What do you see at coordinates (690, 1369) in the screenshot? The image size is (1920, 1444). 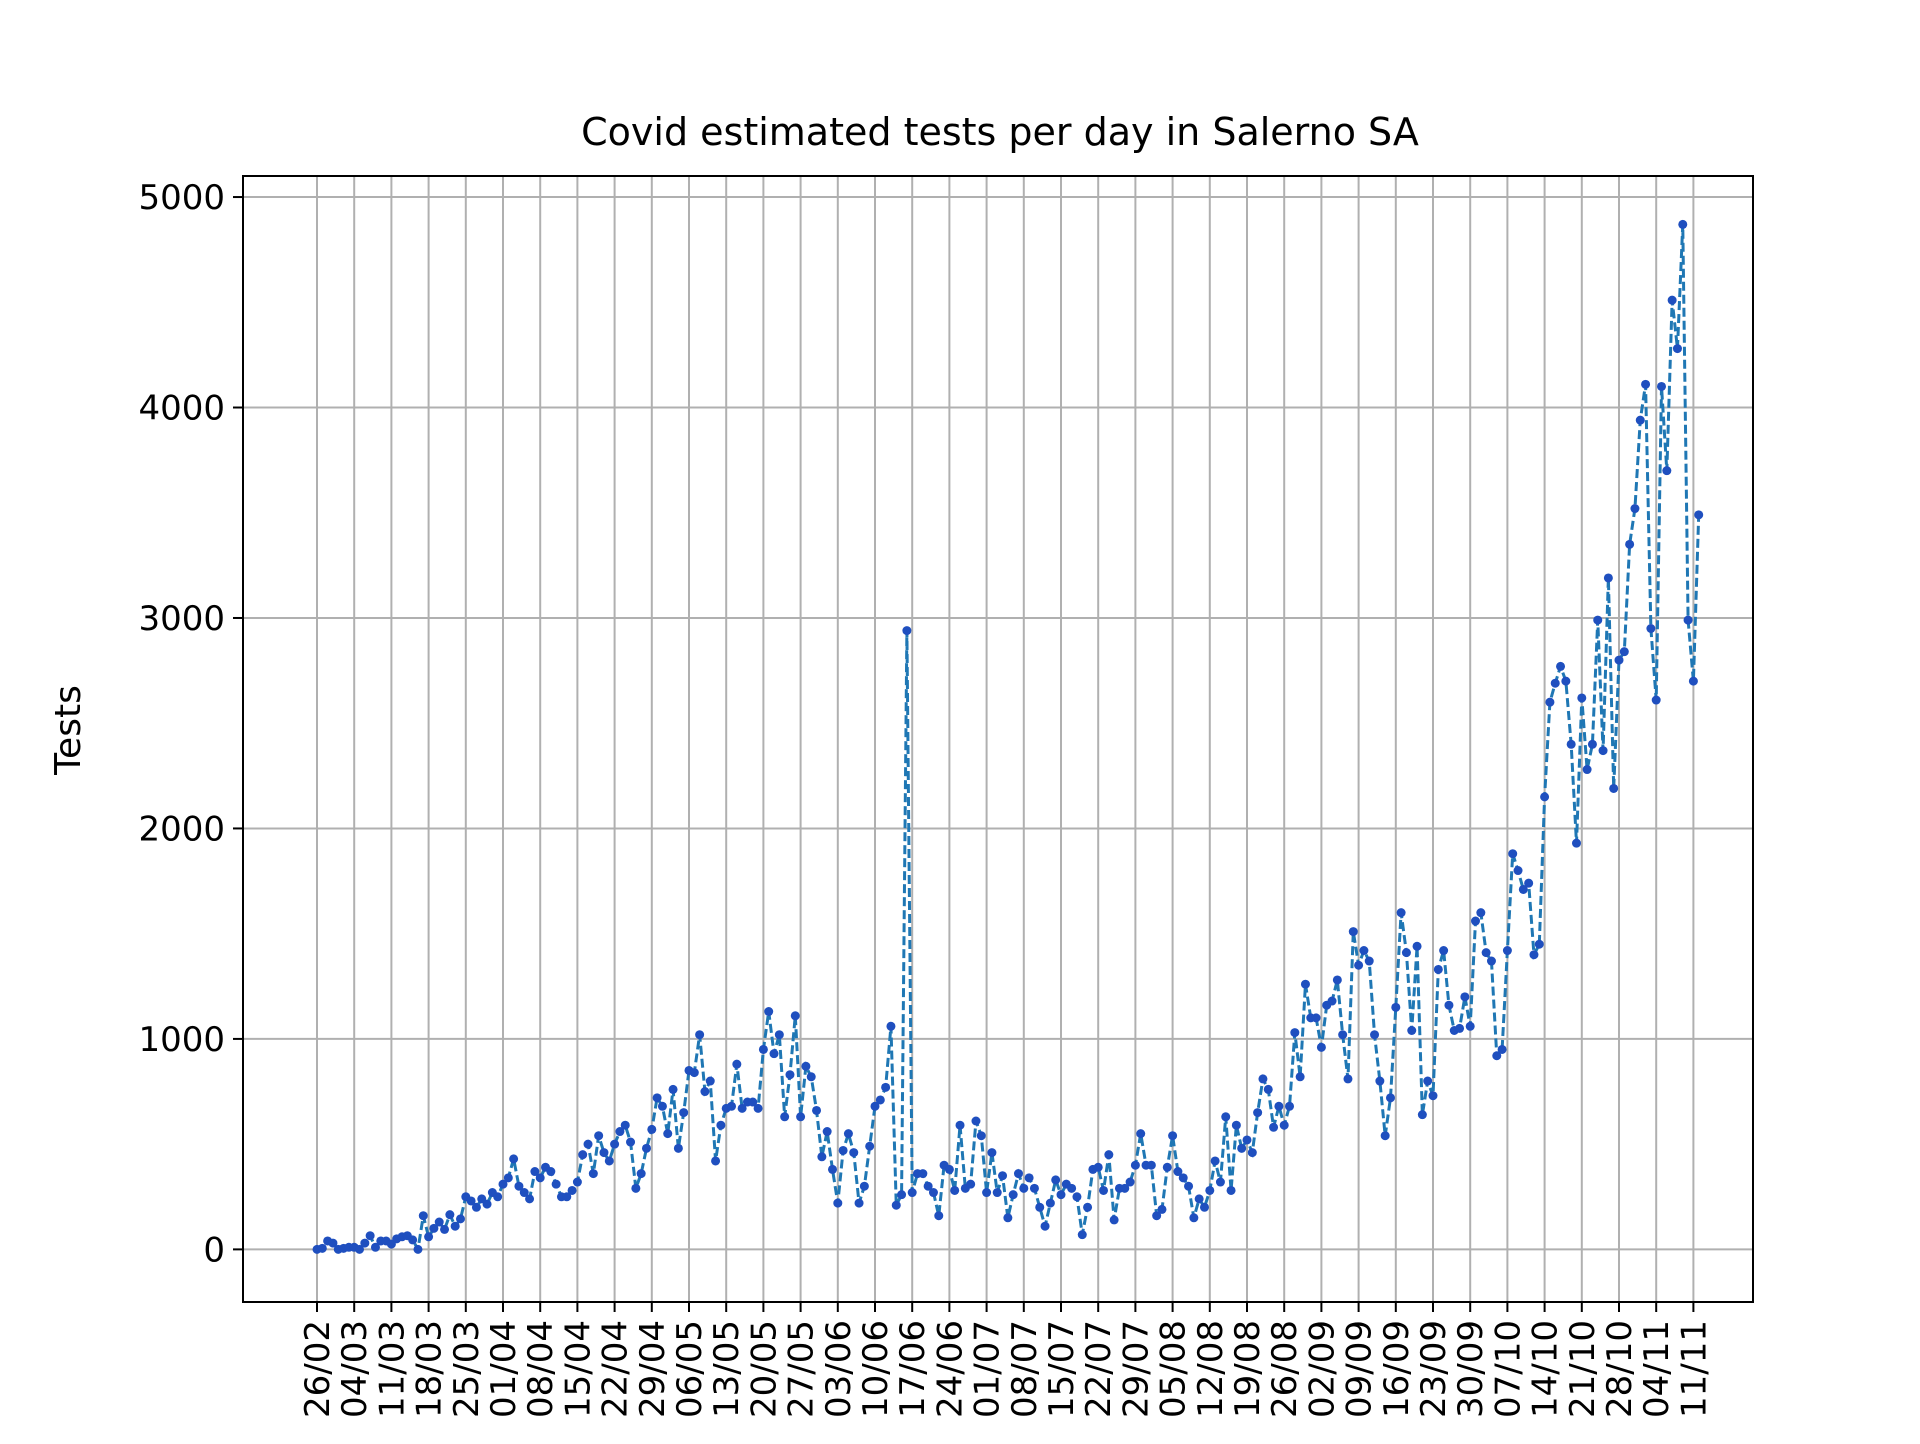 I see `x-tick-label: 06/05` at bounding box center [690, 1369].